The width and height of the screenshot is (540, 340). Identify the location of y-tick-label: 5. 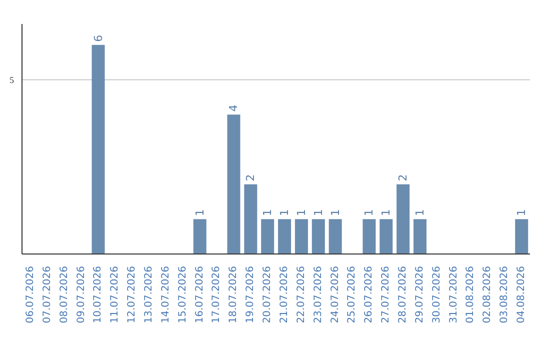
(12, 79).